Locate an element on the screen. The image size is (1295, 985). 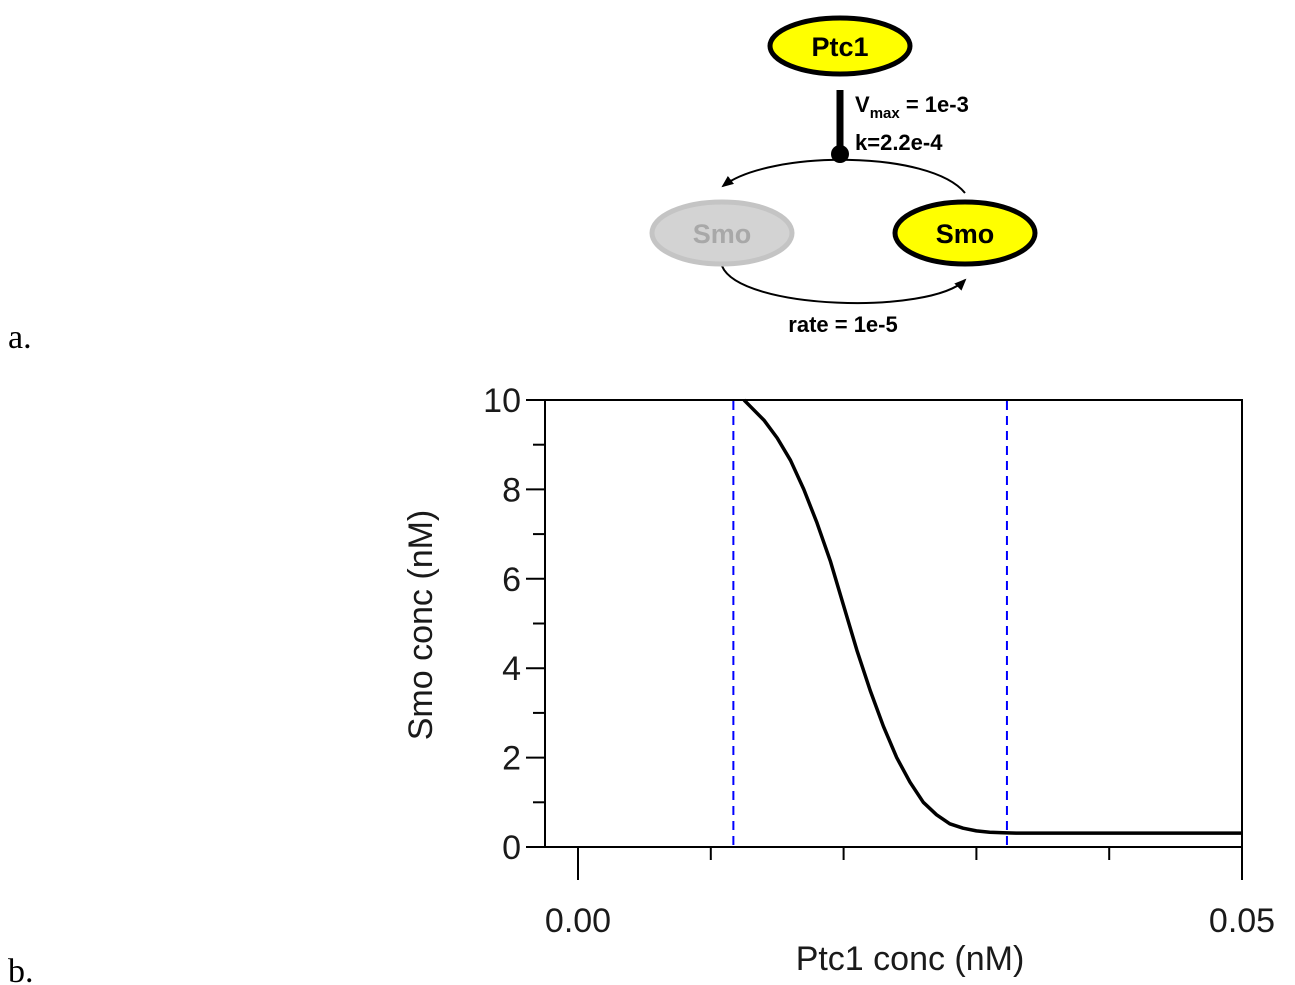
y-axis-label: Smo conc (nM) is located at coordinates (421, 625).